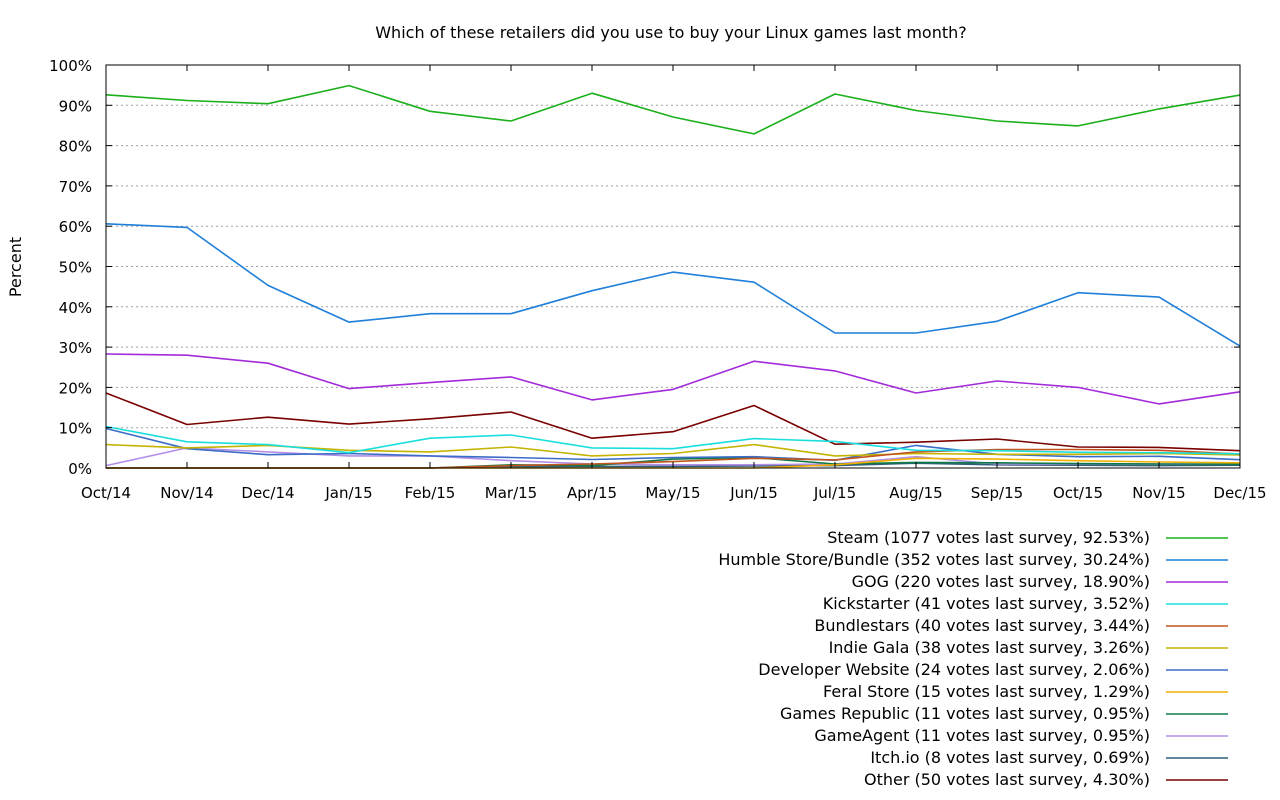  I want to click on x-tick-label: Sep/15, so click(997, 493).